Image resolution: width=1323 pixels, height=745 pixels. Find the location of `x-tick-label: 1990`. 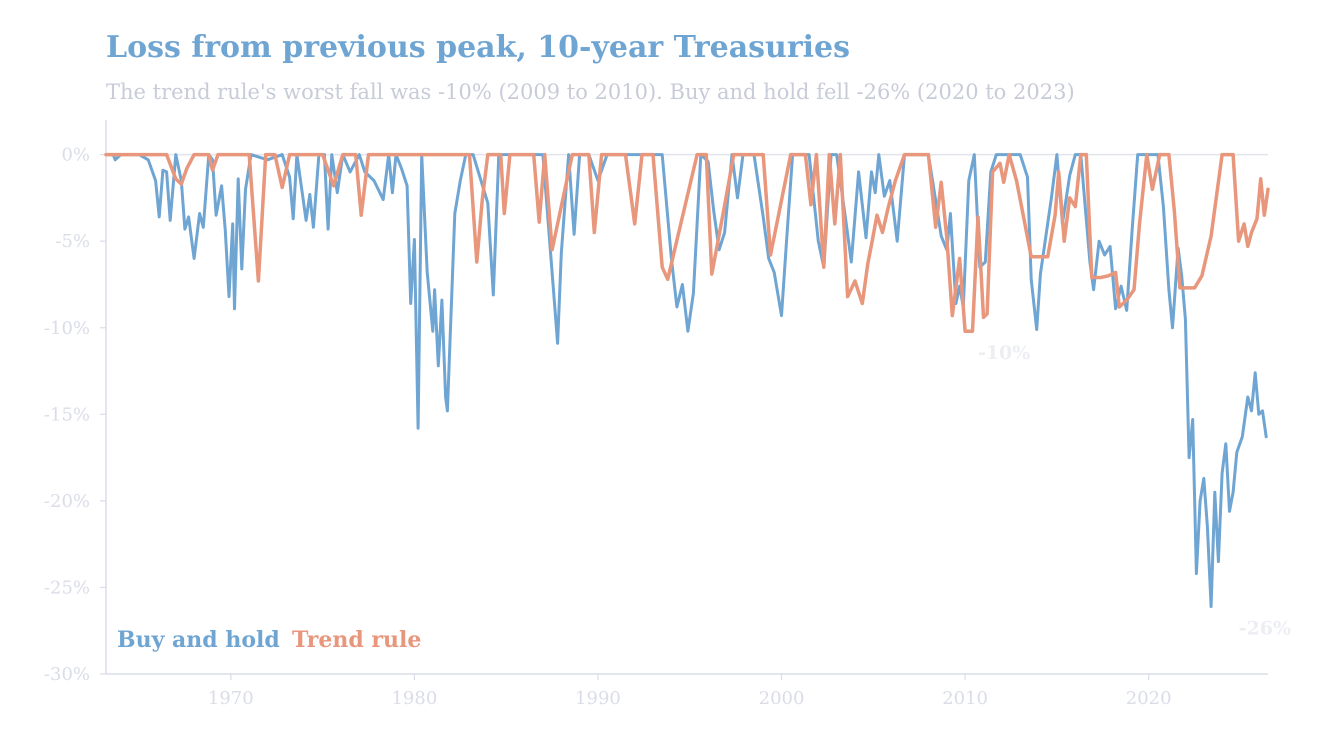

x-tick-label: 1990 is located at coordinates (598, 698).